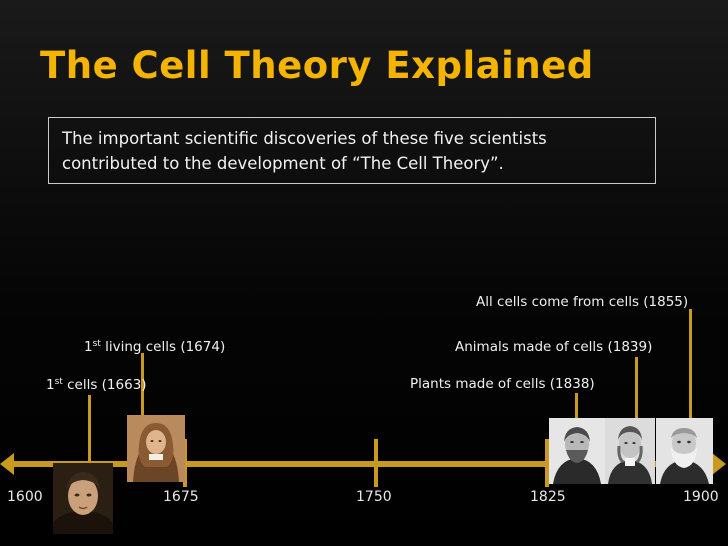  What do you see at coordinates (502, 384) in the screenshot?
I see `event-label-plants-cells: Plants made of cells (1838)` at bounding box center [502, 384].